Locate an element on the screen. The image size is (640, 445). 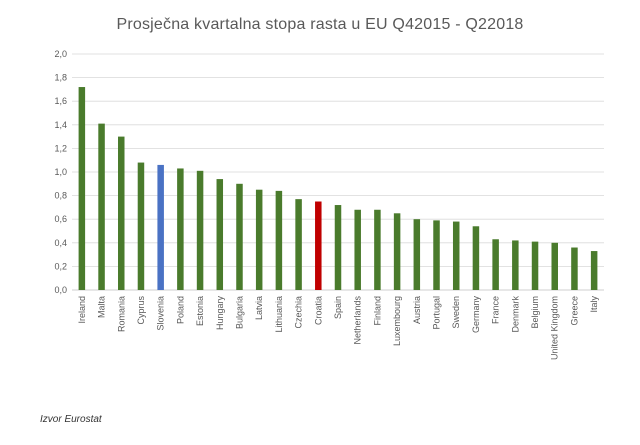
y-tick-label: 0,2 is located at coordinates (60, 266).